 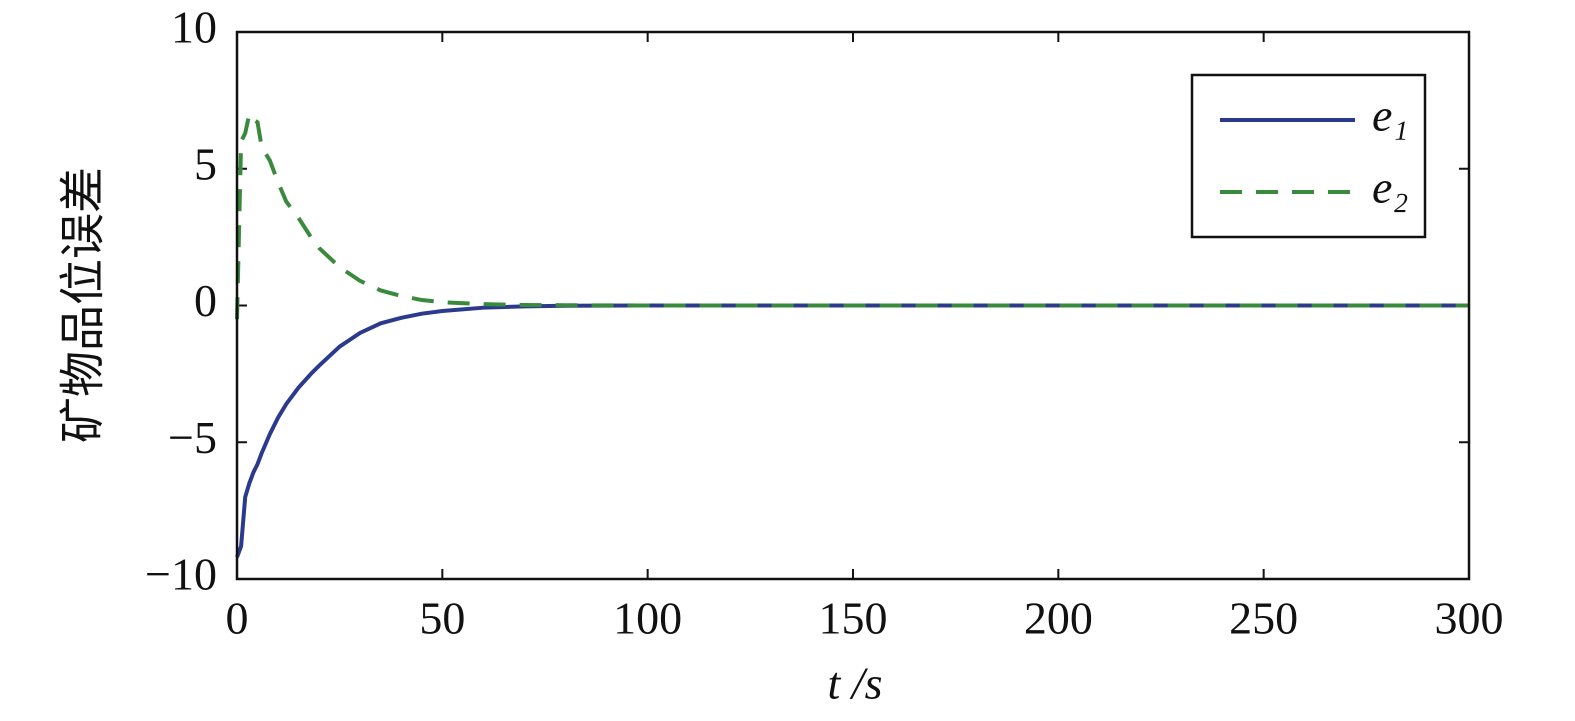 I want to click on x-tick-label: 100, so click(x=647, y=618).